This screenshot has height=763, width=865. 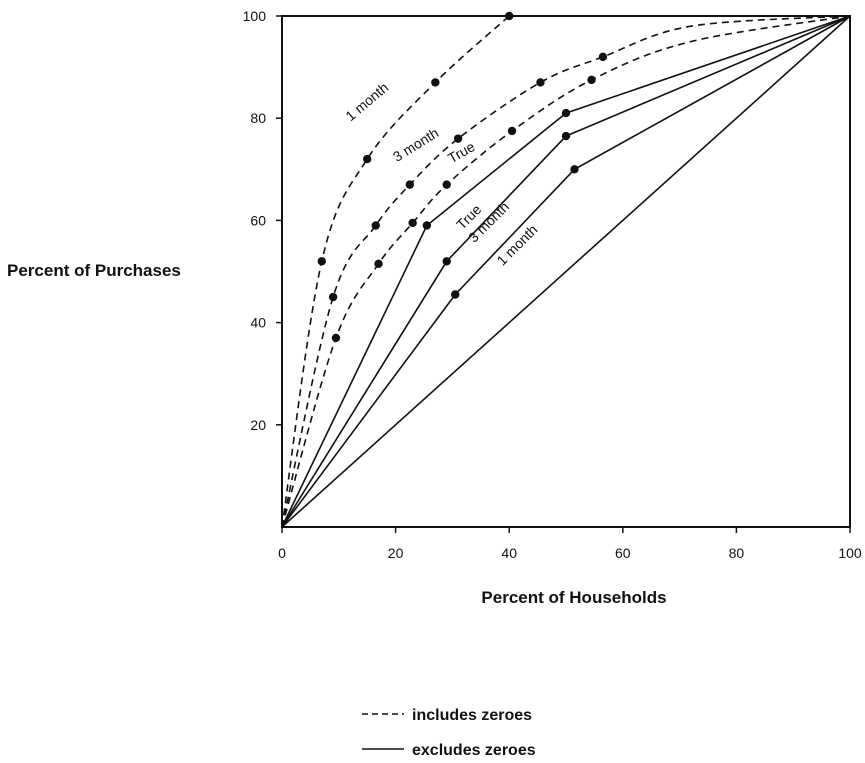 I want to click on legend-item-dashed: includes zeroes, so click(x=447, y=715).